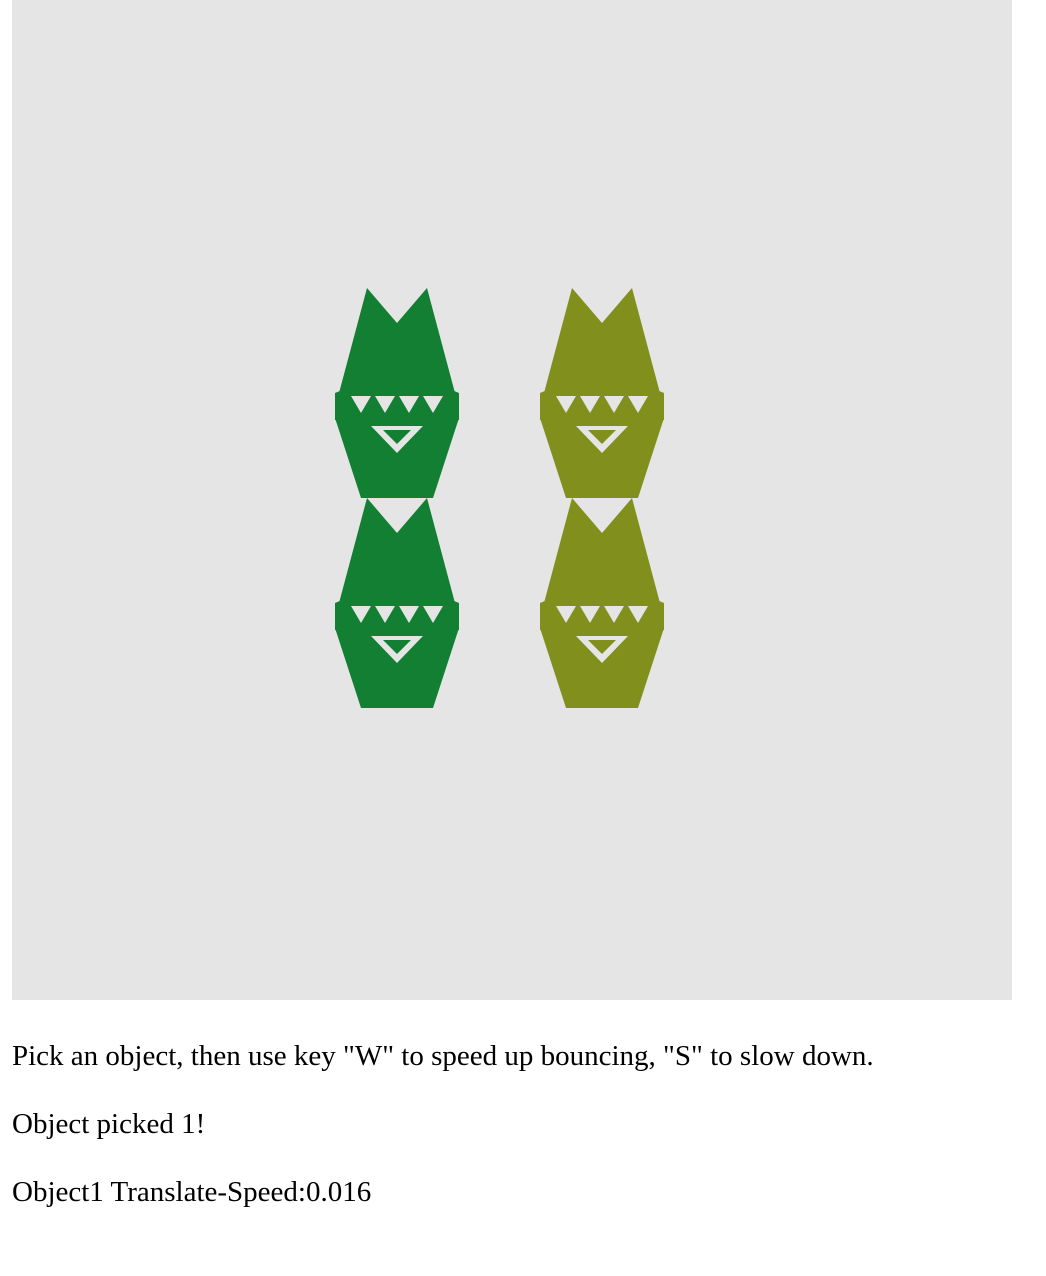  I want to click on cutout-inner-0-bottom, so click(397, 647).